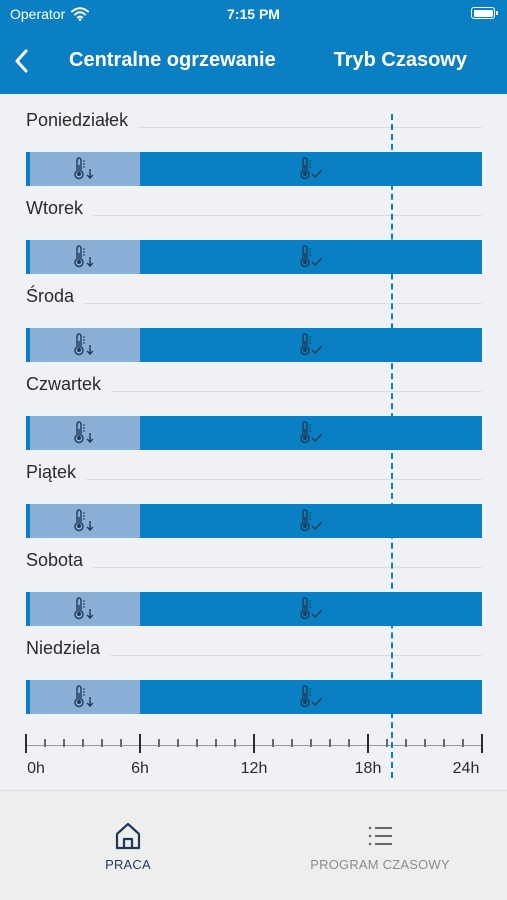  I want to click on tab-program-czasowy: PROGRAM CZASOWY, so click(380, 846).